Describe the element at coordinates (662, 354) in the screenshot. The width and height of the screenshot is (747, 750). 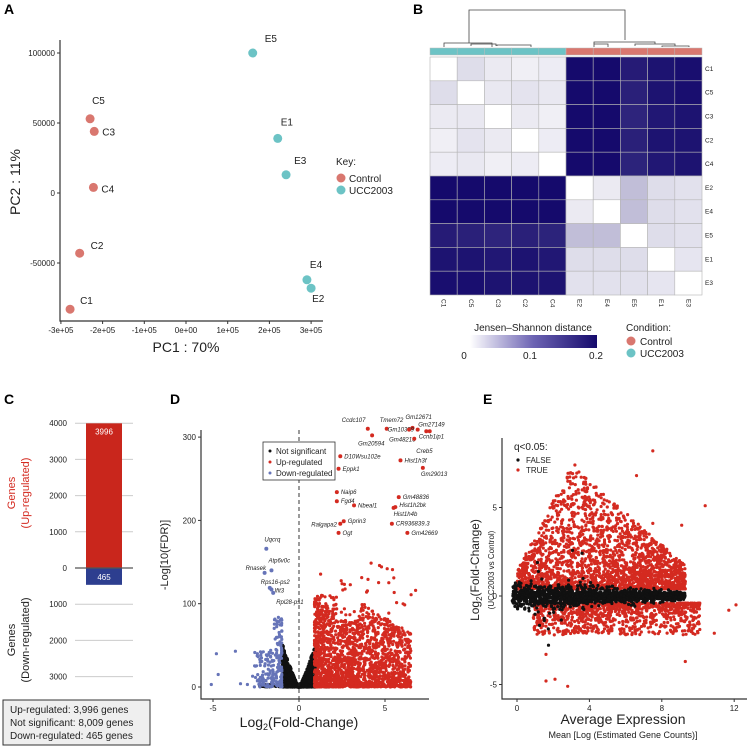
I see `condition-ucc2003: UCC2003` at that location.